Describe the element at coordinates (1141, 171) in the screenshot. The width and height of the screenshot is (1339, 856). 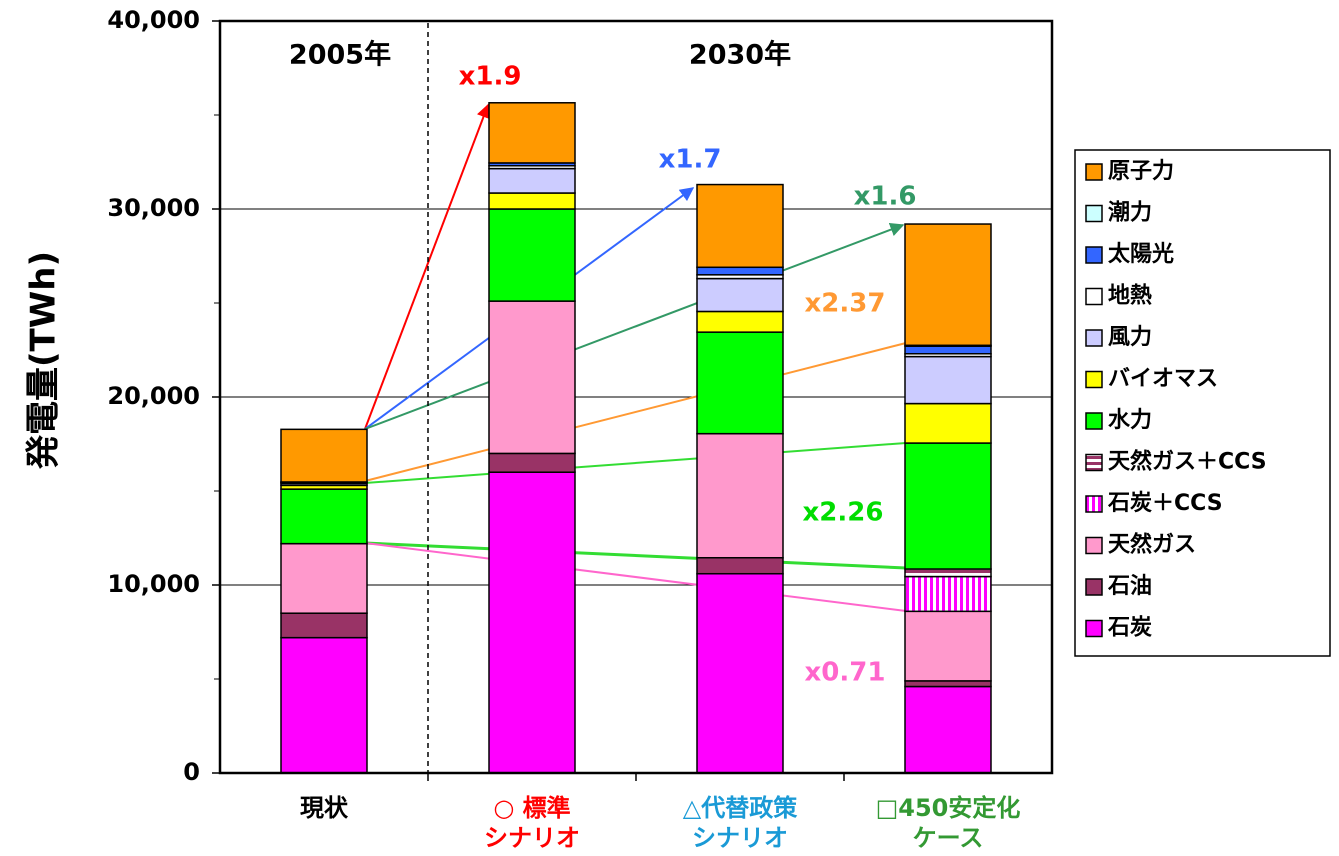
I see `legend-label: 原子力` at that location.